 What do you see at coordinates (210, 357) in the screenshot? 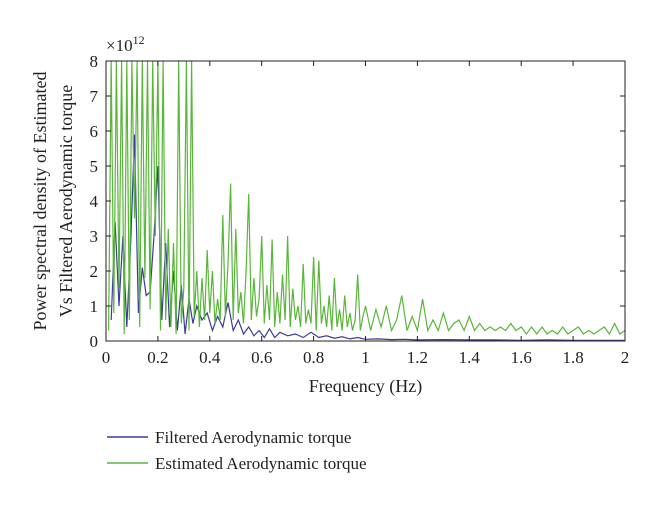
I see `x-tick-label: 0.4` at bounding box center [210, 357].